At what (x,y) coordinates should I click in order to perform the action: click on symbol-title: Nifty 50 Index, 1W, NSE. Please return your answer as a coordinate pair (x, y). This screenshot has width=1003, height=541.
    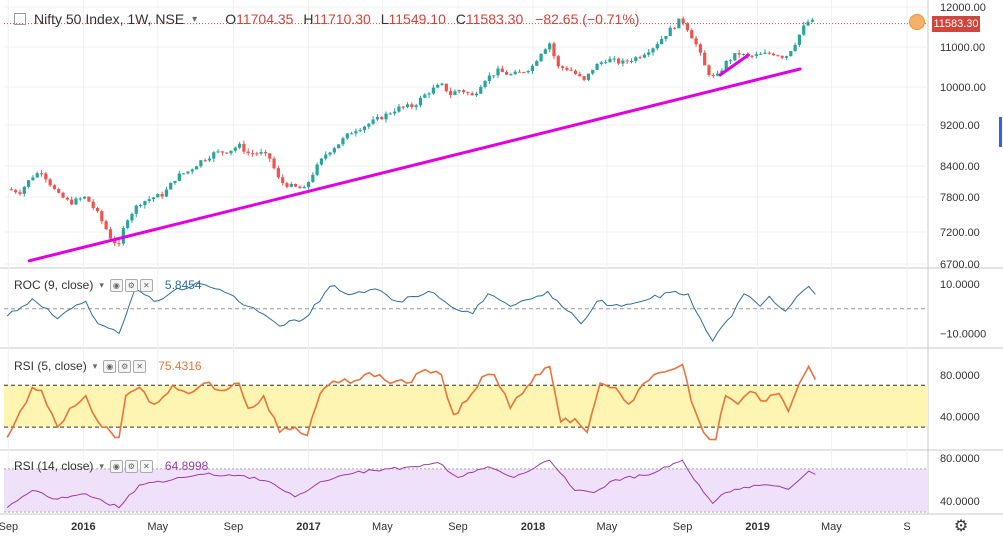
    Looking at the image, I should click on (109, 19).